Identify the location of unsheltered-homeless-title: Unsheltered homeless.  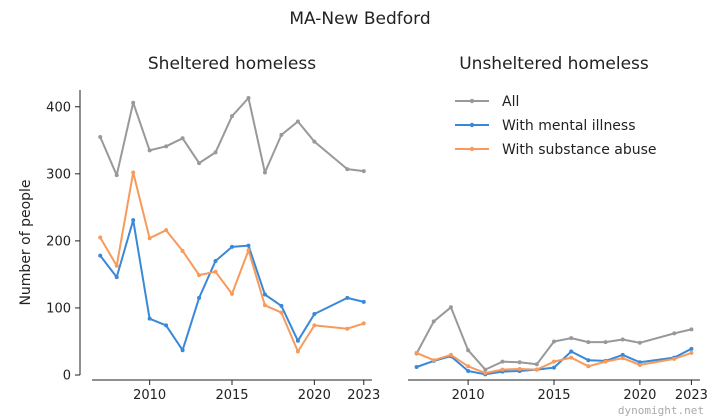
(554, 64).